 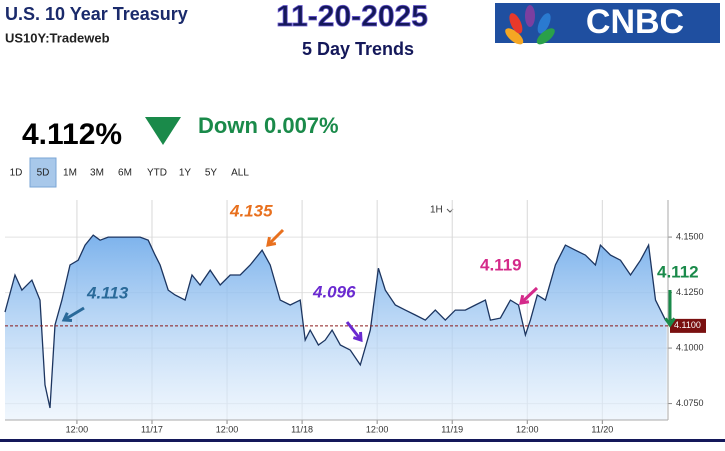 I want to click on down-arrow, so click(x=163, y=131).